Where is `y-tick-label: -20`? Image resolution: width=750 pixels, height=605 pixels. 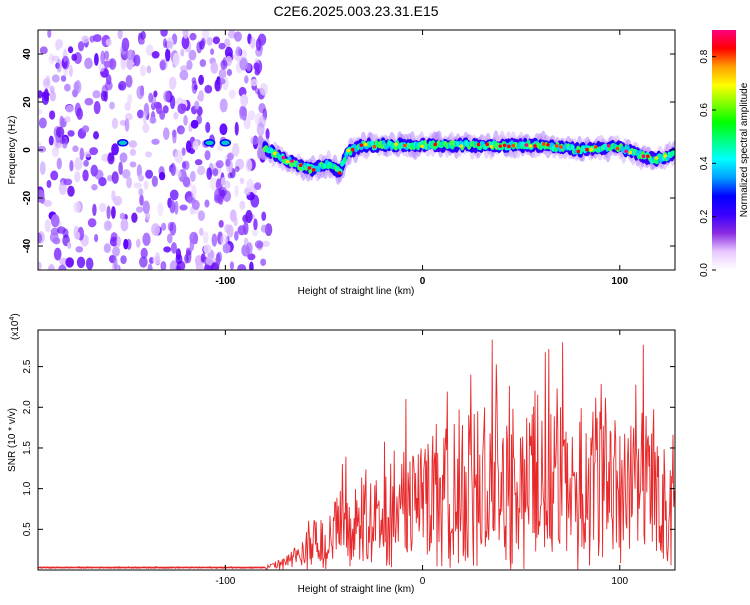 y-tick-label: -20 is located at coordinates (27, 197).